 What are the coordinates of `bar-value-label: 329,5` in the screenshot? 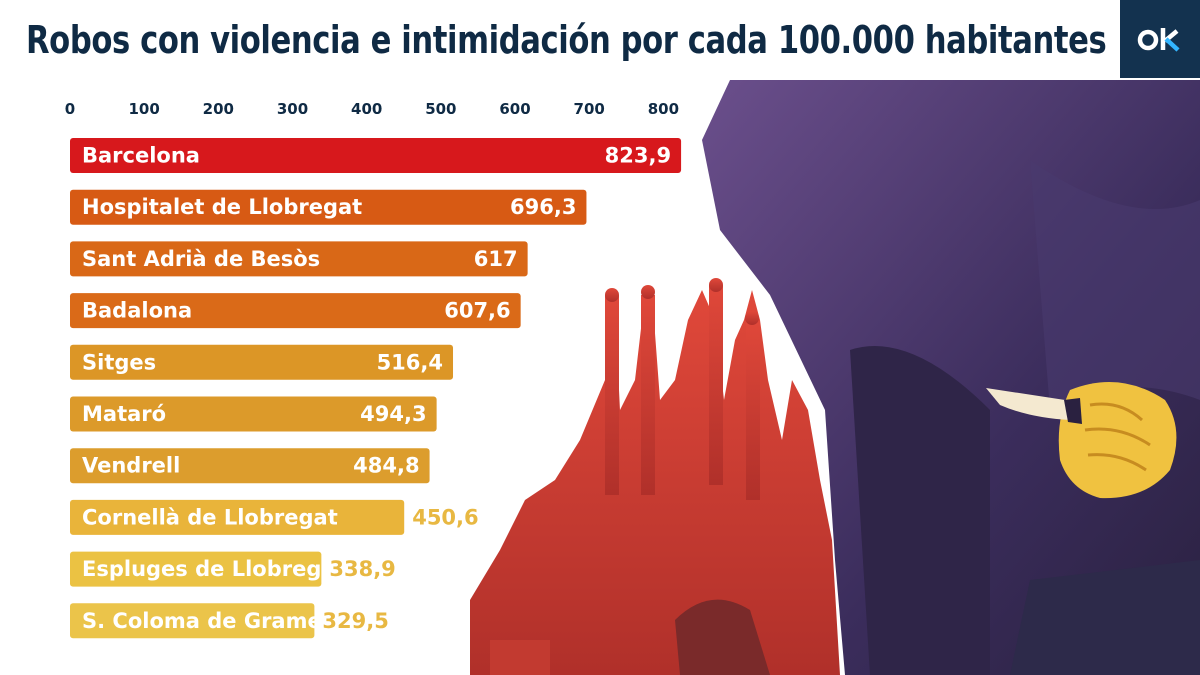 It's located at (355, 621).